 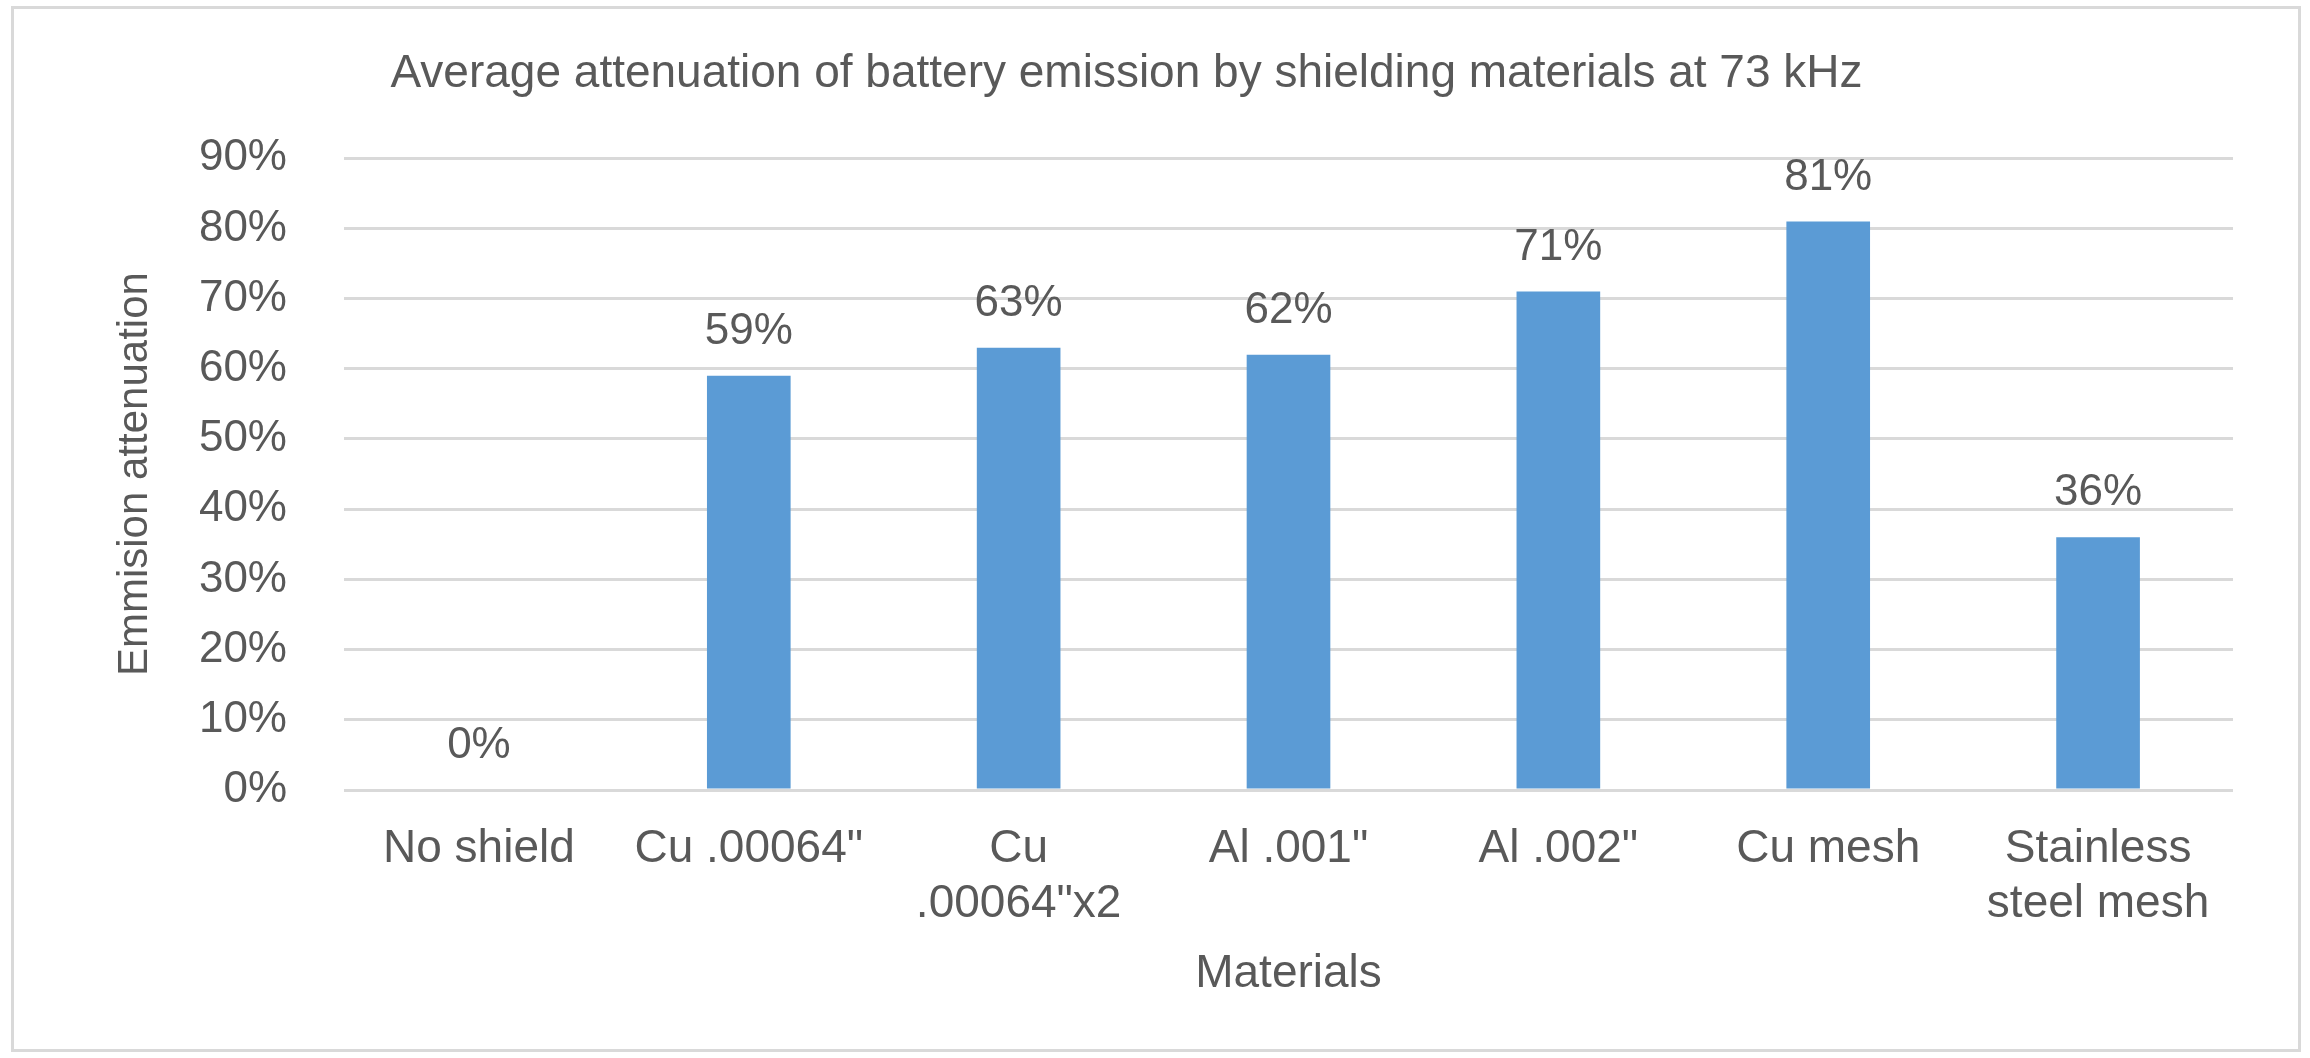 What do you see at coordinates (242, 716) in the screenshot?
I see `y-tick-label: 10%` at bounding box center [242, 716].